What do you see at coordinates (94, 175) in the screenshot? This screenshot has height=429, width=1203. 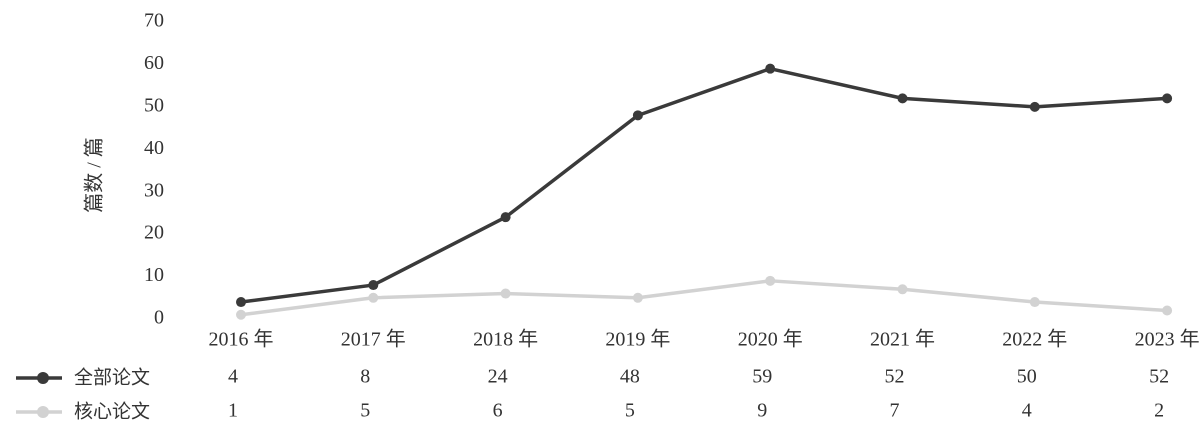 I see `y-axis-title: 篇数 / 篇` at bounding box center [94, 175].